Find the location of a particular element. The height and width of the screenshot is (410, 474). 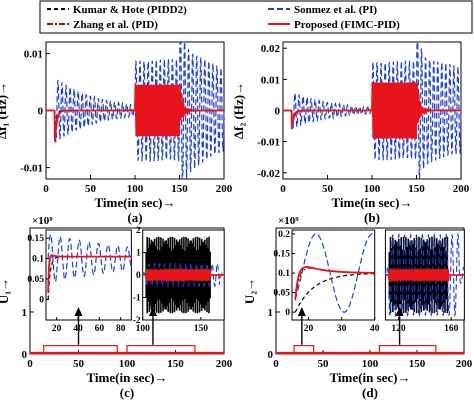

panel-label: (d) is located at coordinates (370, 392).